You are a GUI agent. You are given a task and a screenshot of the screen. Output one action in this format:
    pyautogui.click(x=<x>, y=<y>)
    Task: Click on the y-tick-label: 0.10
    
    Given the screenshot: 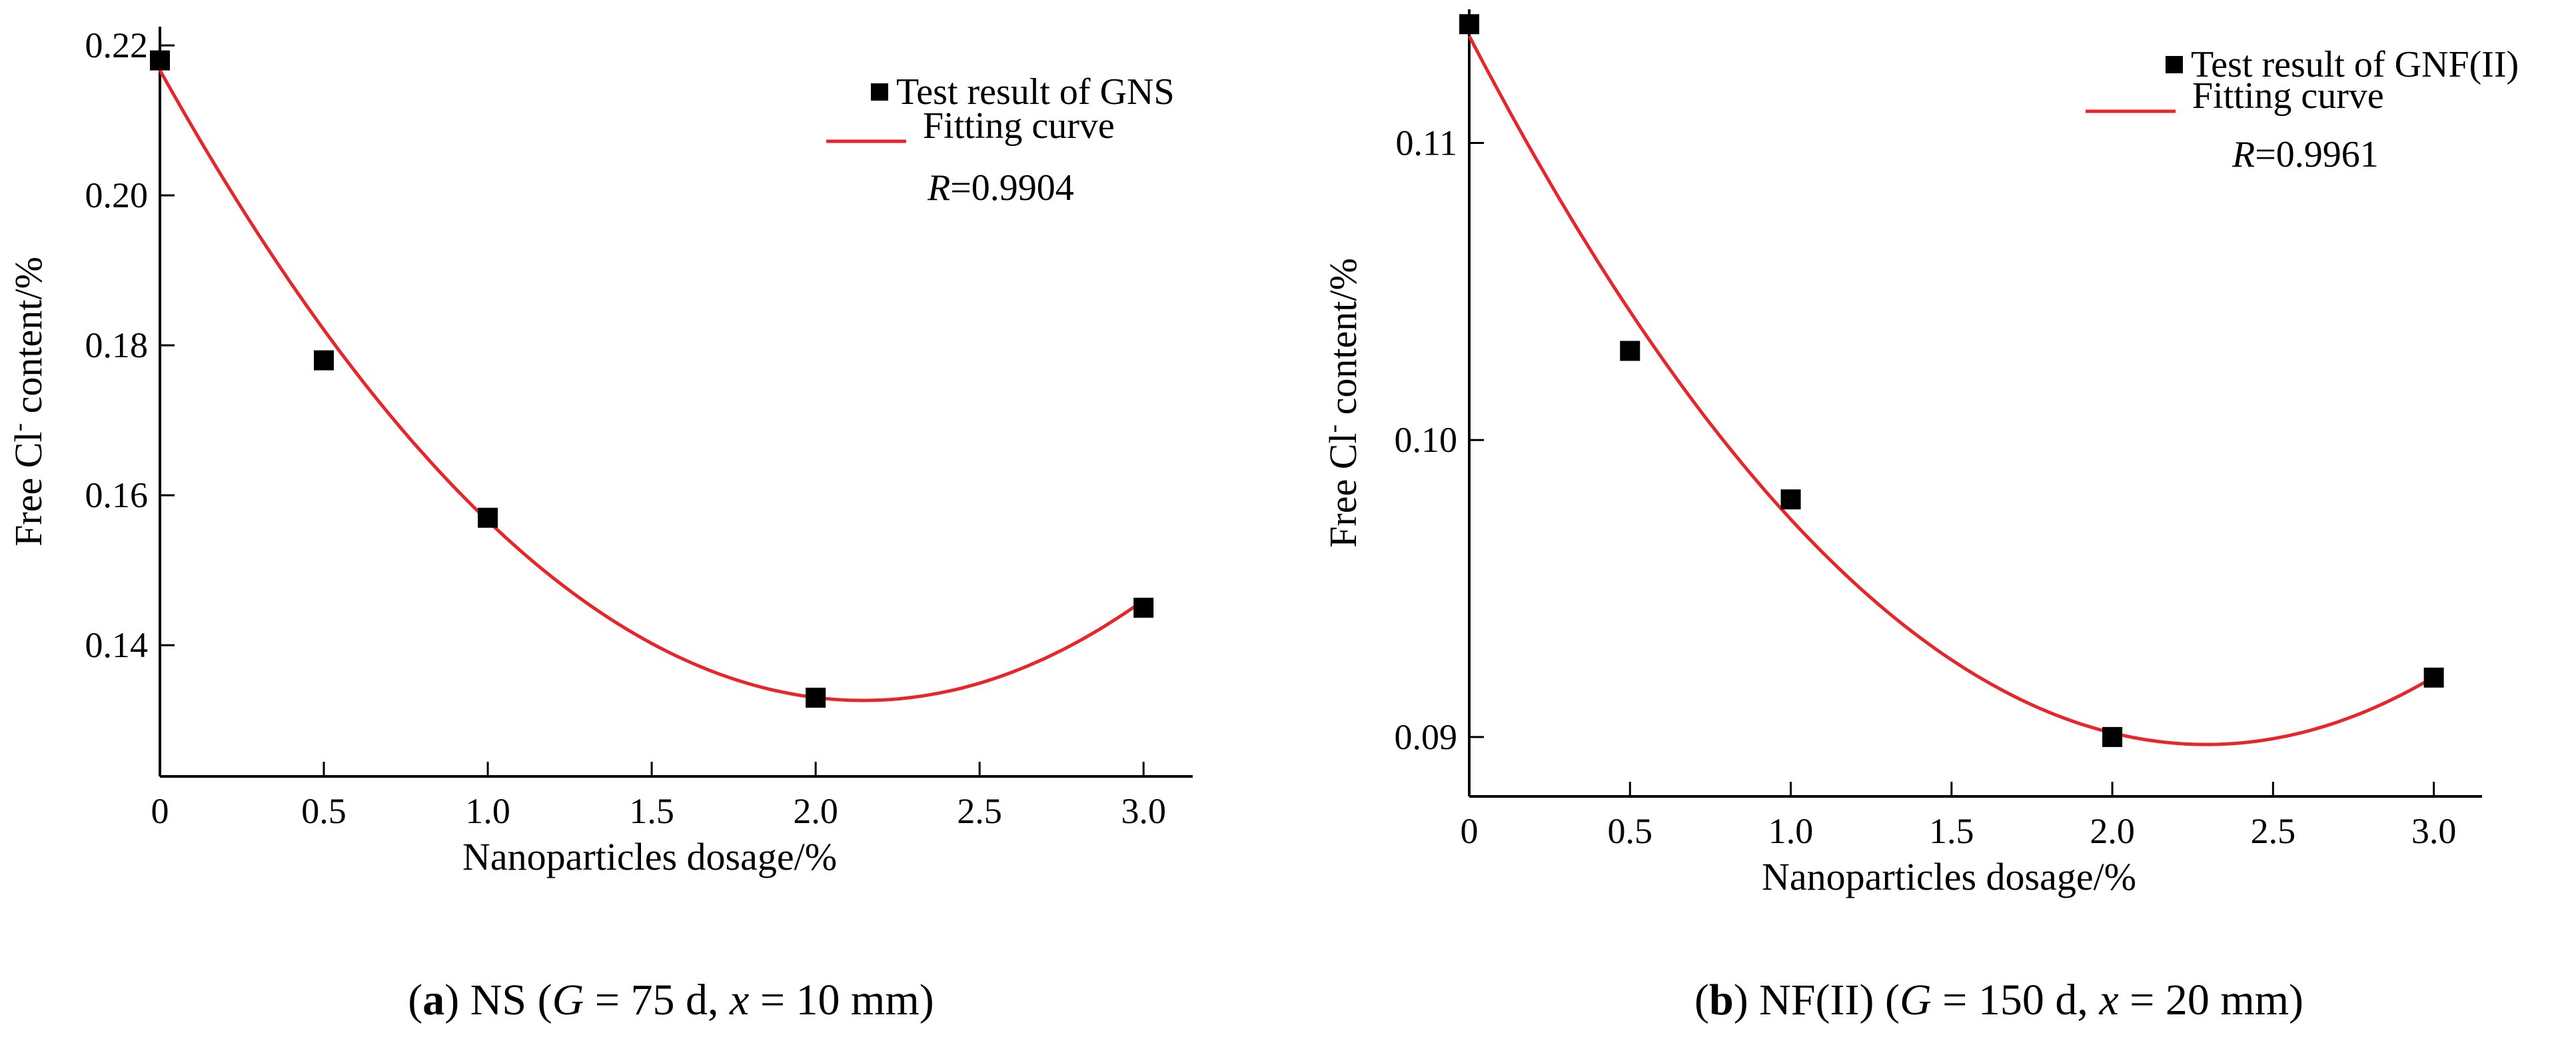 What is the action you would take?
    pyautogui.click(x=1426, y=440)
    